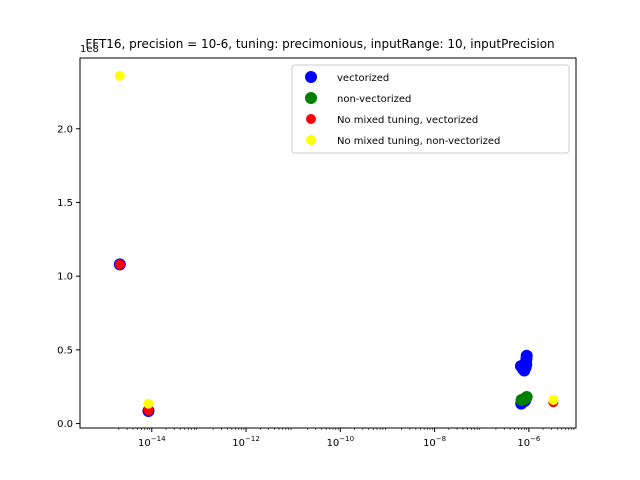 The width and height of the screenshot is (640, 480). I want to click on x-tick-label-3: 10⁻⁸, so click(434, 442).